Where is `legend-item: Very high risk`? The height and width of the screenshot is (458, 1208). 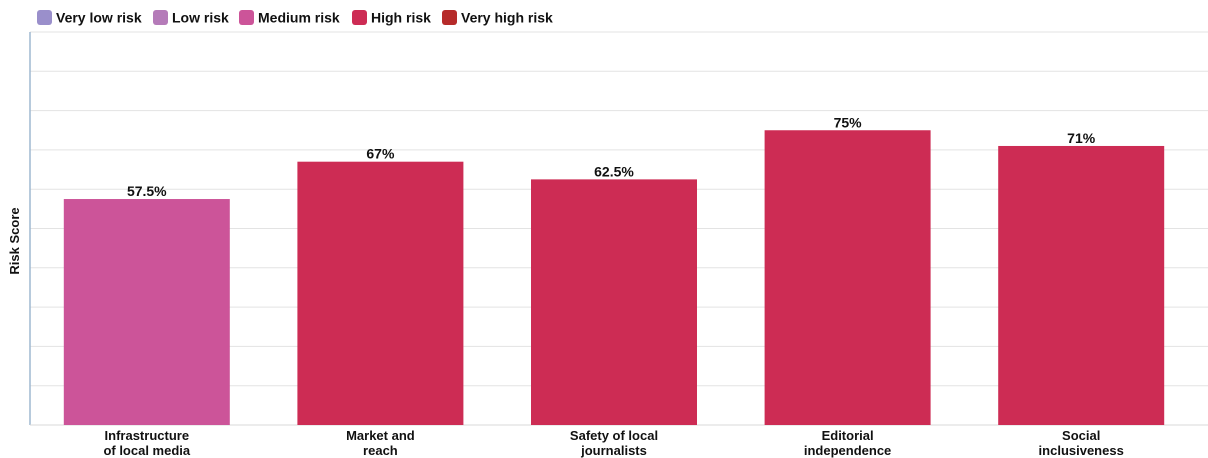 legend-item: Very high risk is located at coordinates (497, 18).